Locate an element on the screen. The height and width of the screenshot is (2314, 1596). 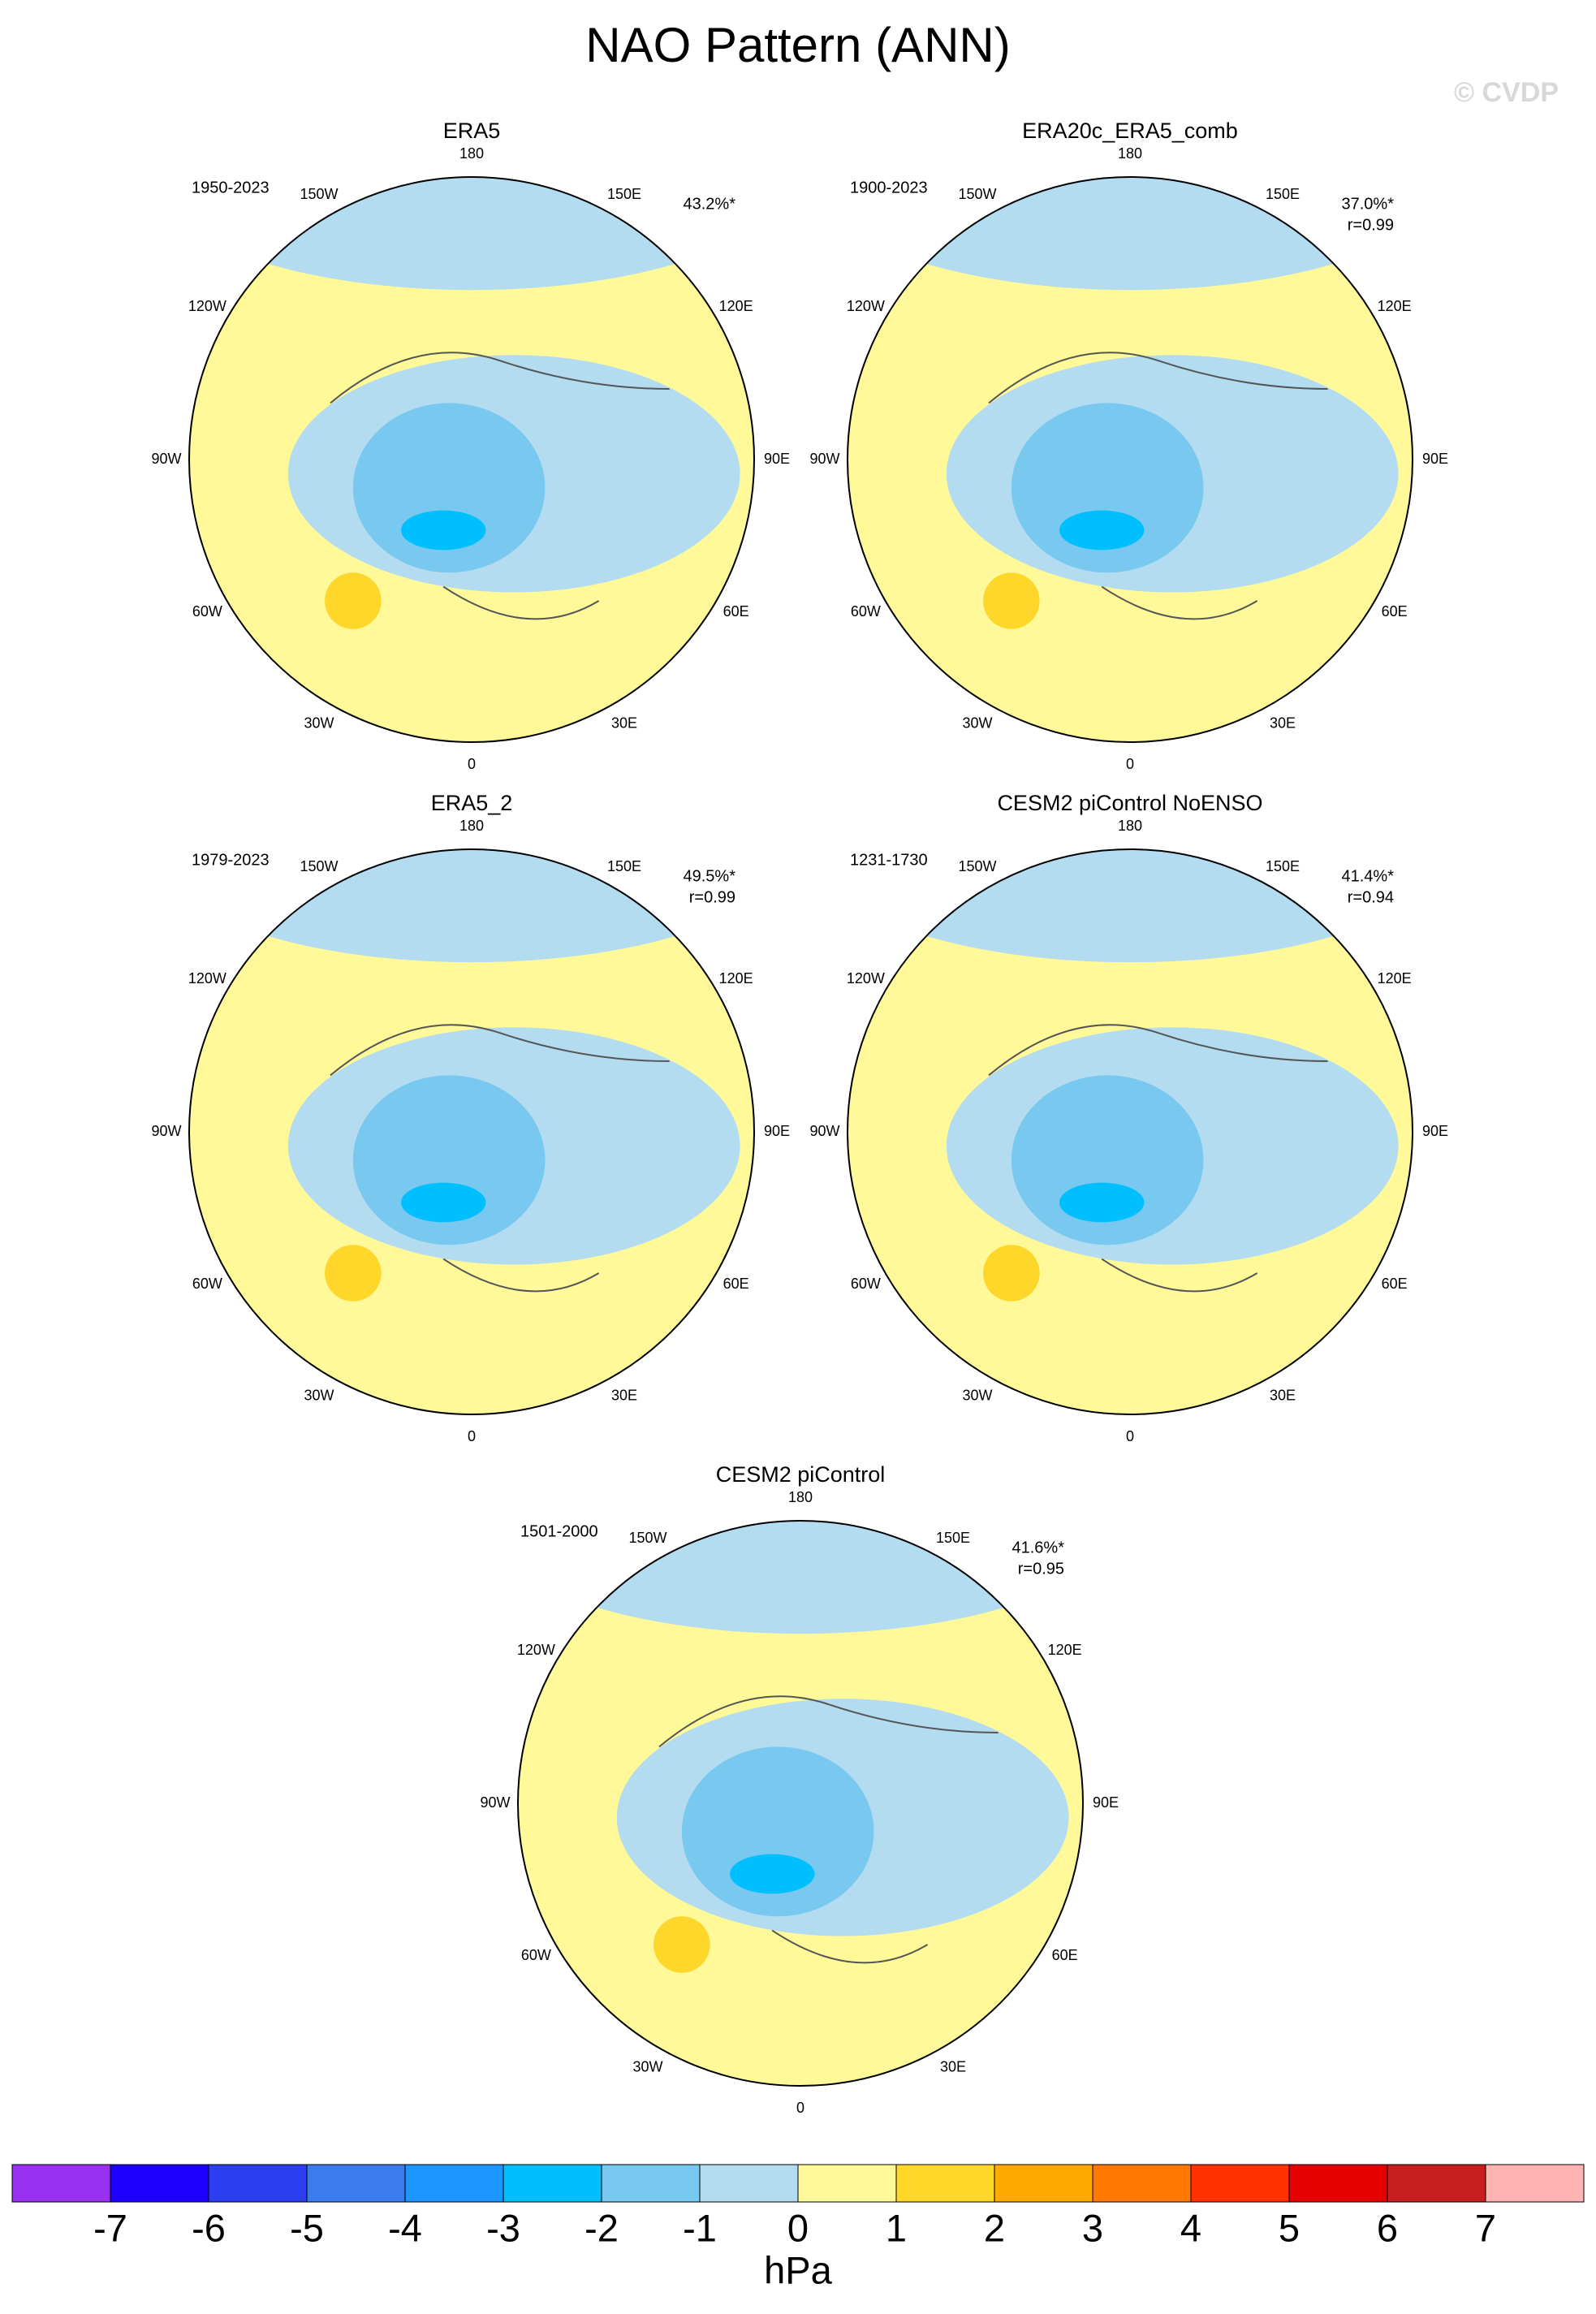
colorbar-tick-label: -3 is located at coordinates (503, 2227).